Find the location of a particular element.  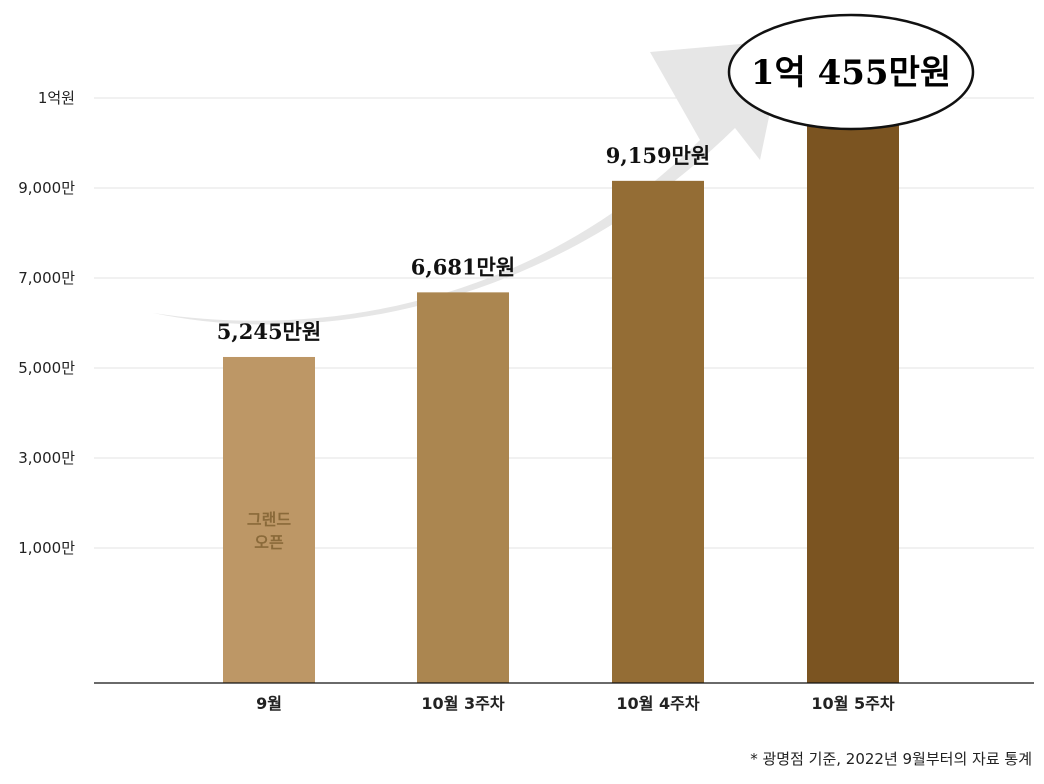

bar-note: 그랜드 is located at coordinates (269, 519).